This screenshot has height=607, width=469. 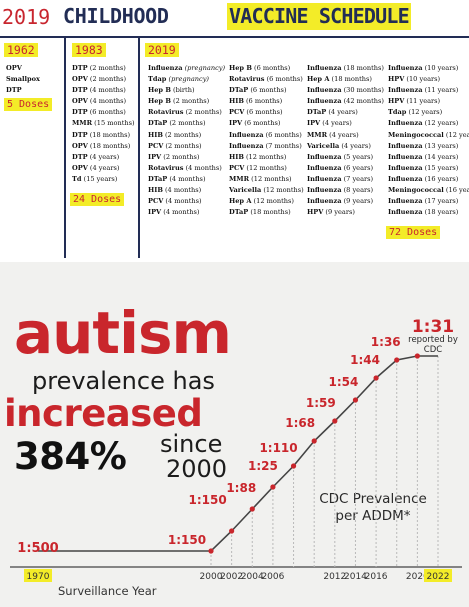 I want to click on dose-count-2019: 72 Doses, so click(x=413, y=232).